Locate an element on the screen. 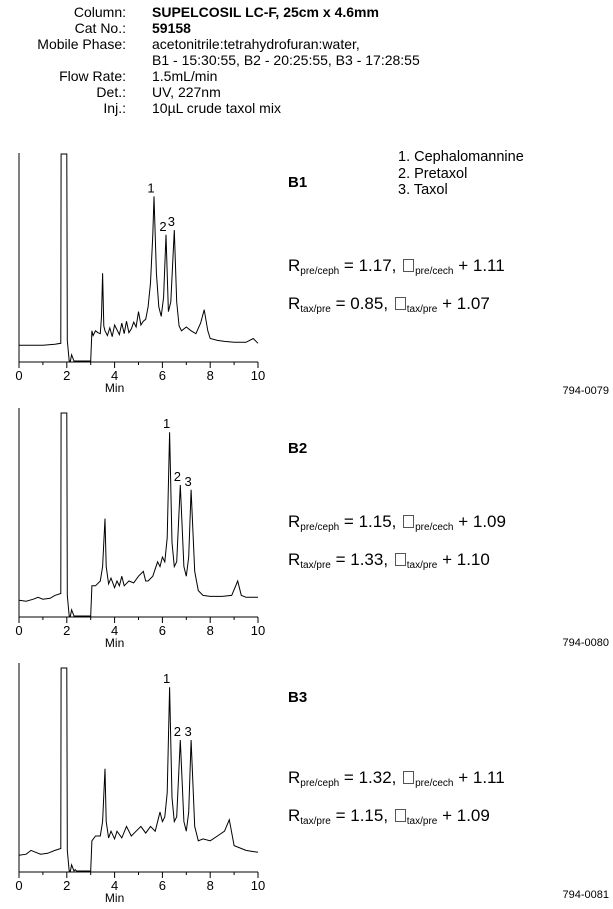 This screenshot has height=909, width=613. column-value: SUPELCOSIL LC-F, 25cm x 4.6mm is located at coordinates (265, 12).